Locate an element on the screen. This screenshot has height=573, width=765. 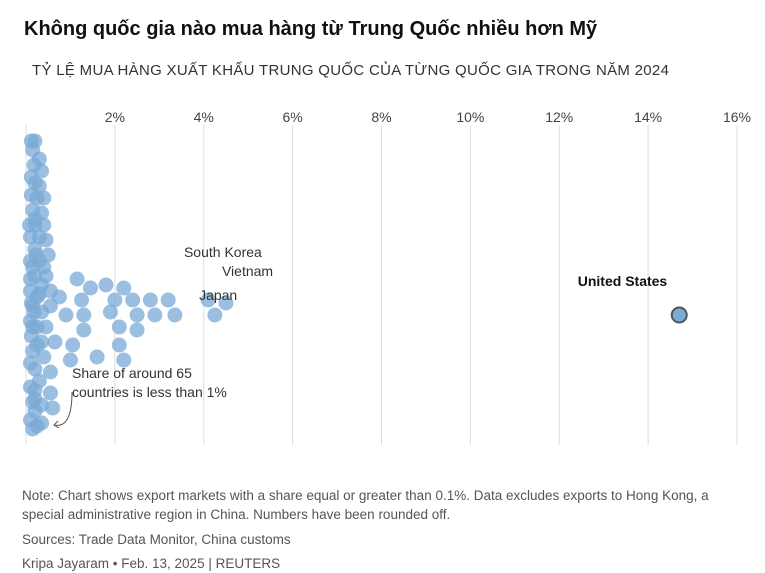
x-tick-label: 6% is located at coordinates (293, 117).